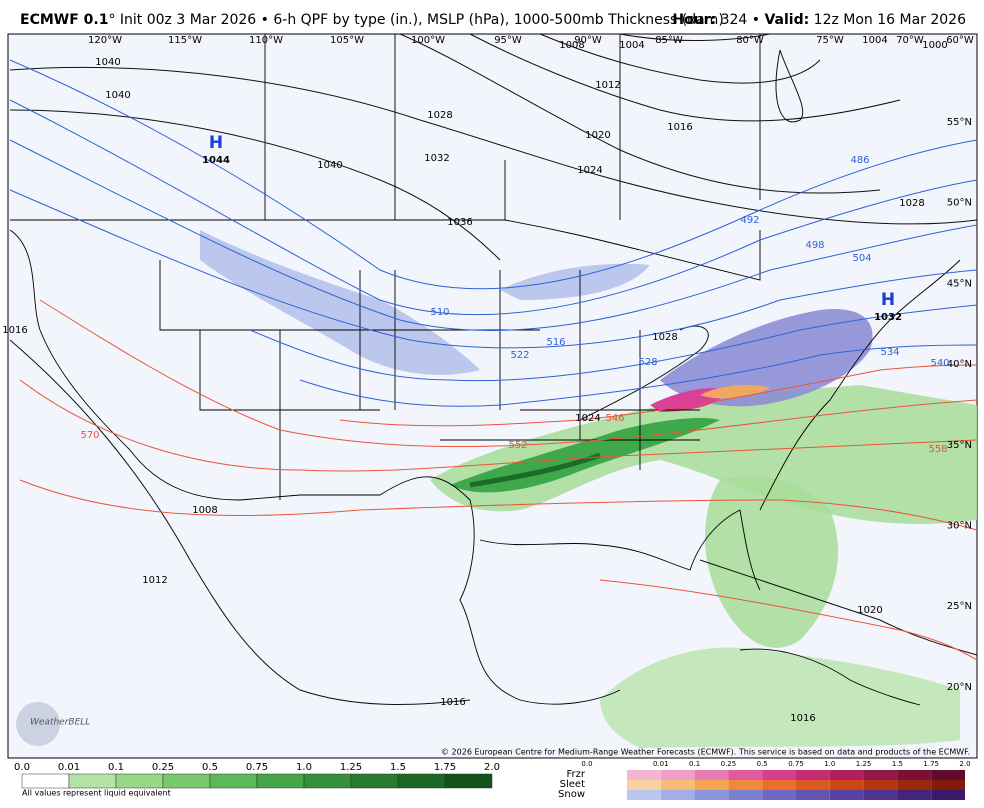 The height and width of the screenshot is (808, 984). What do you see at coordinates (959, 445) in the screenshot?
I see `latitude-label: 35°N` at bounding box center [959, 445].